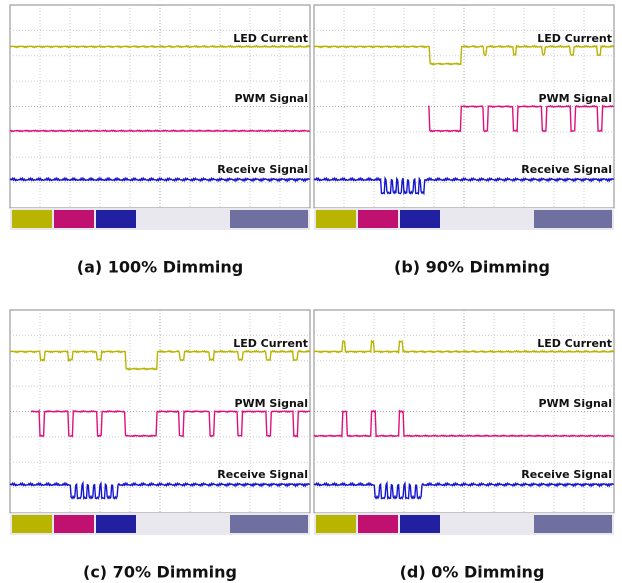 The height and width of the screenshot is (583, 622). I want to click on caption: (d) 0% Dimming, so click(472, 572).